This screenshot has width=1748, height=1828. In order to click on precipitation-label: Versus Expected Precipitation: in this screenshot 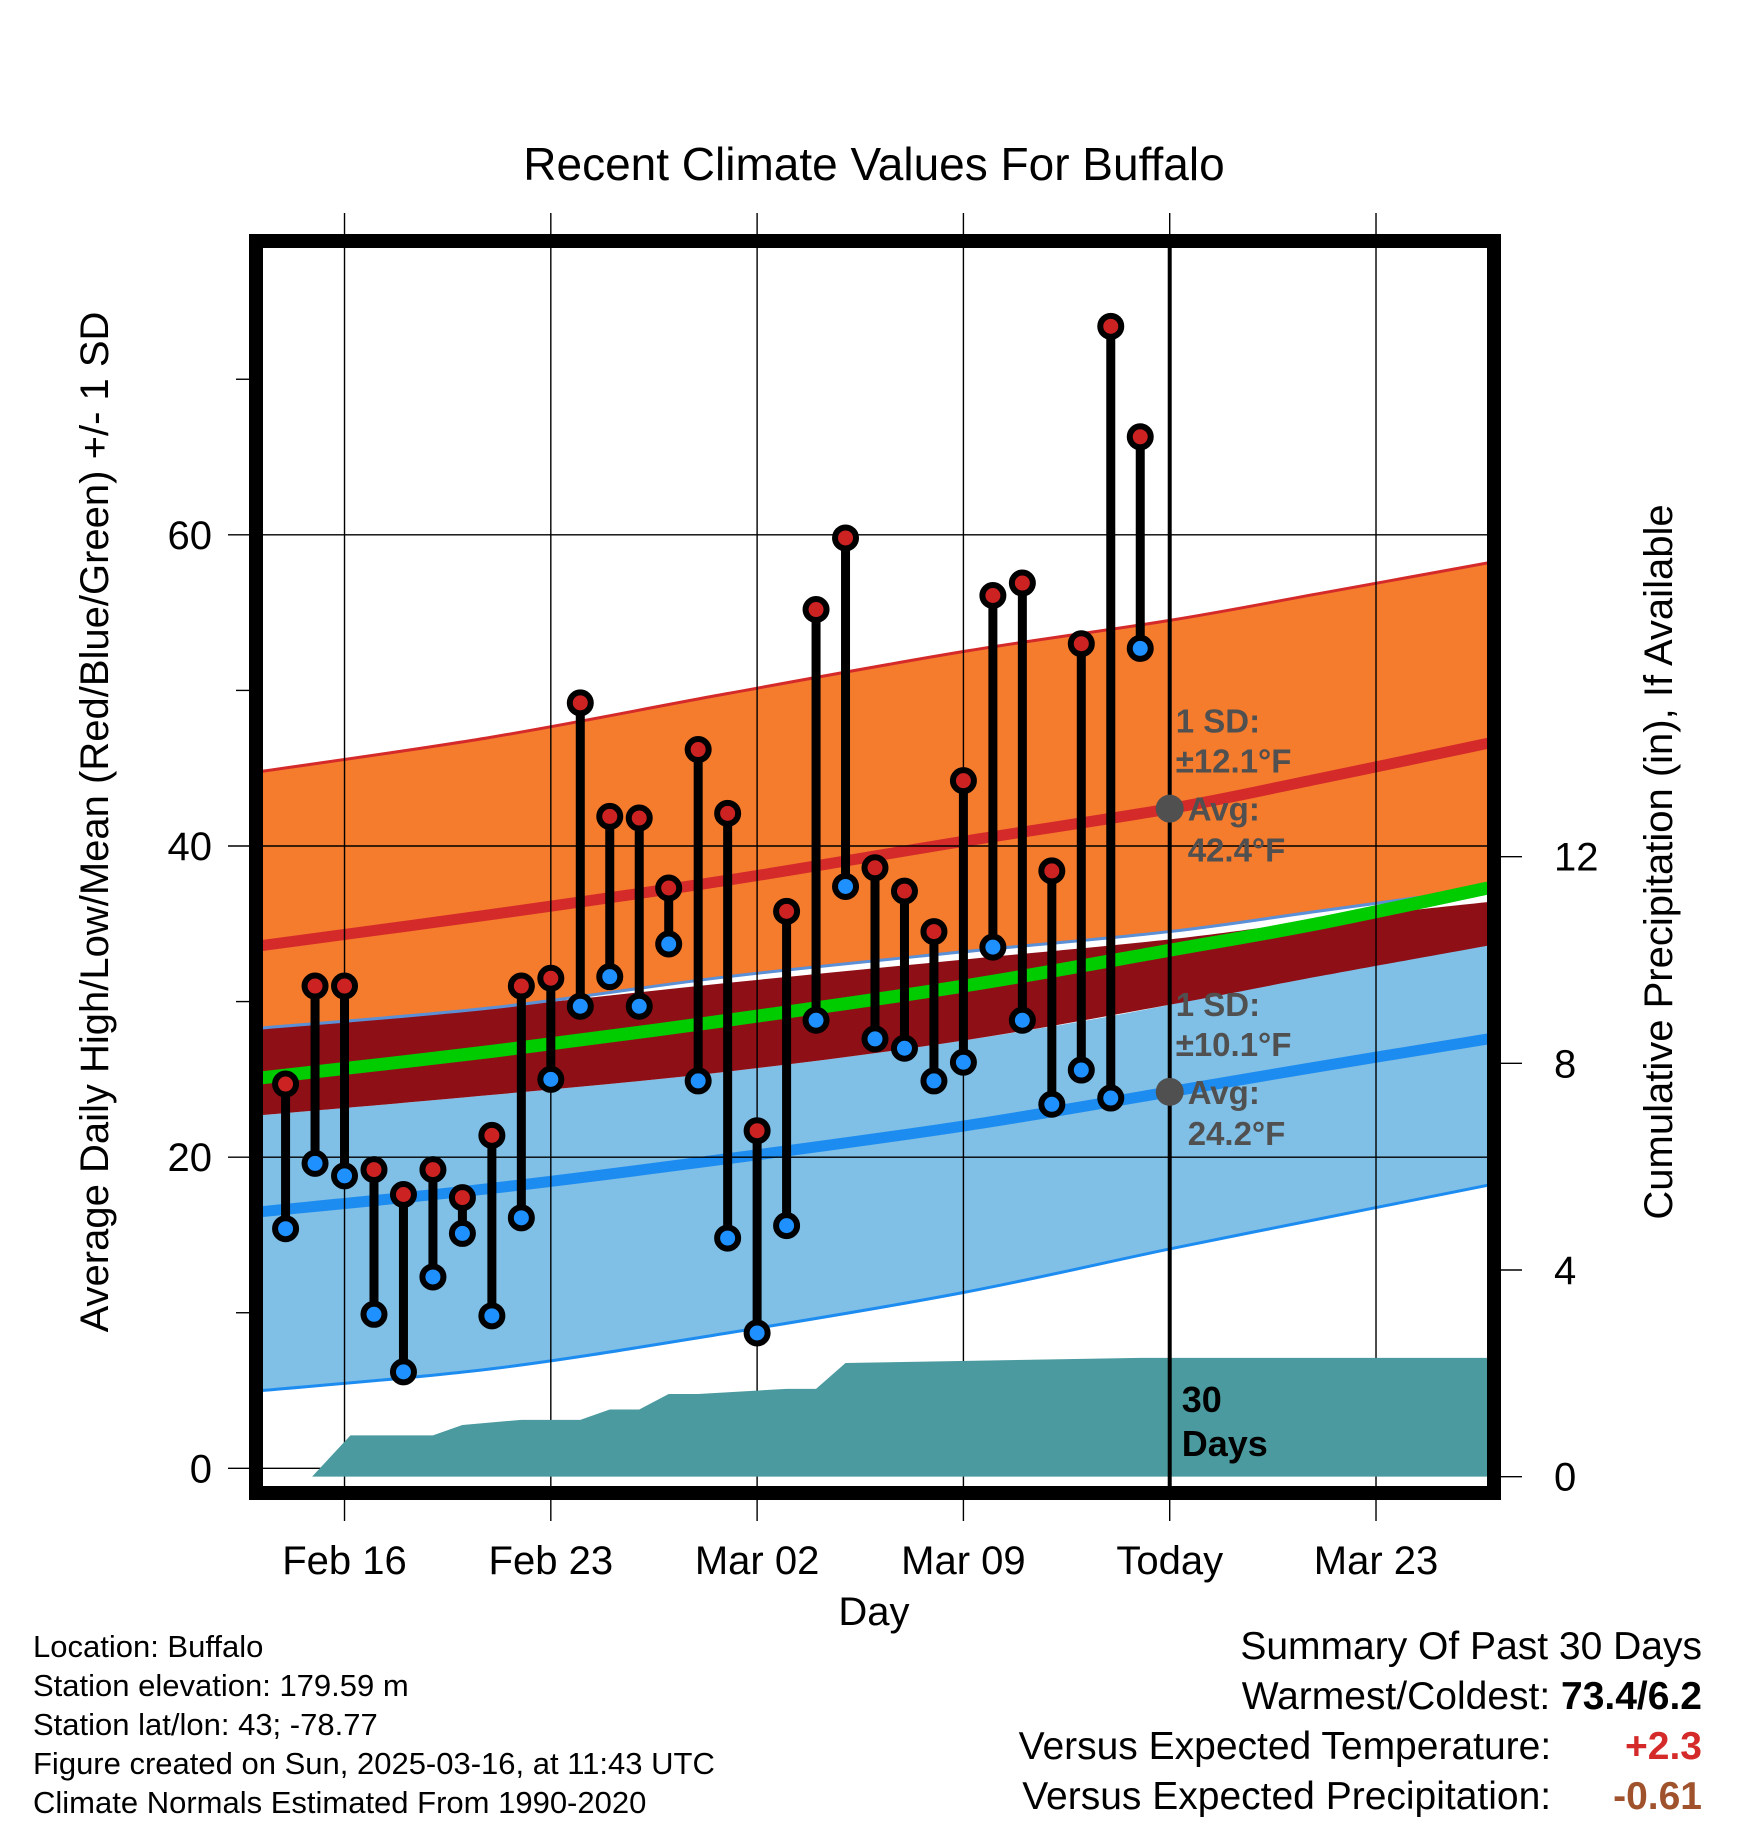, I will do `click(1287, 1796)`.